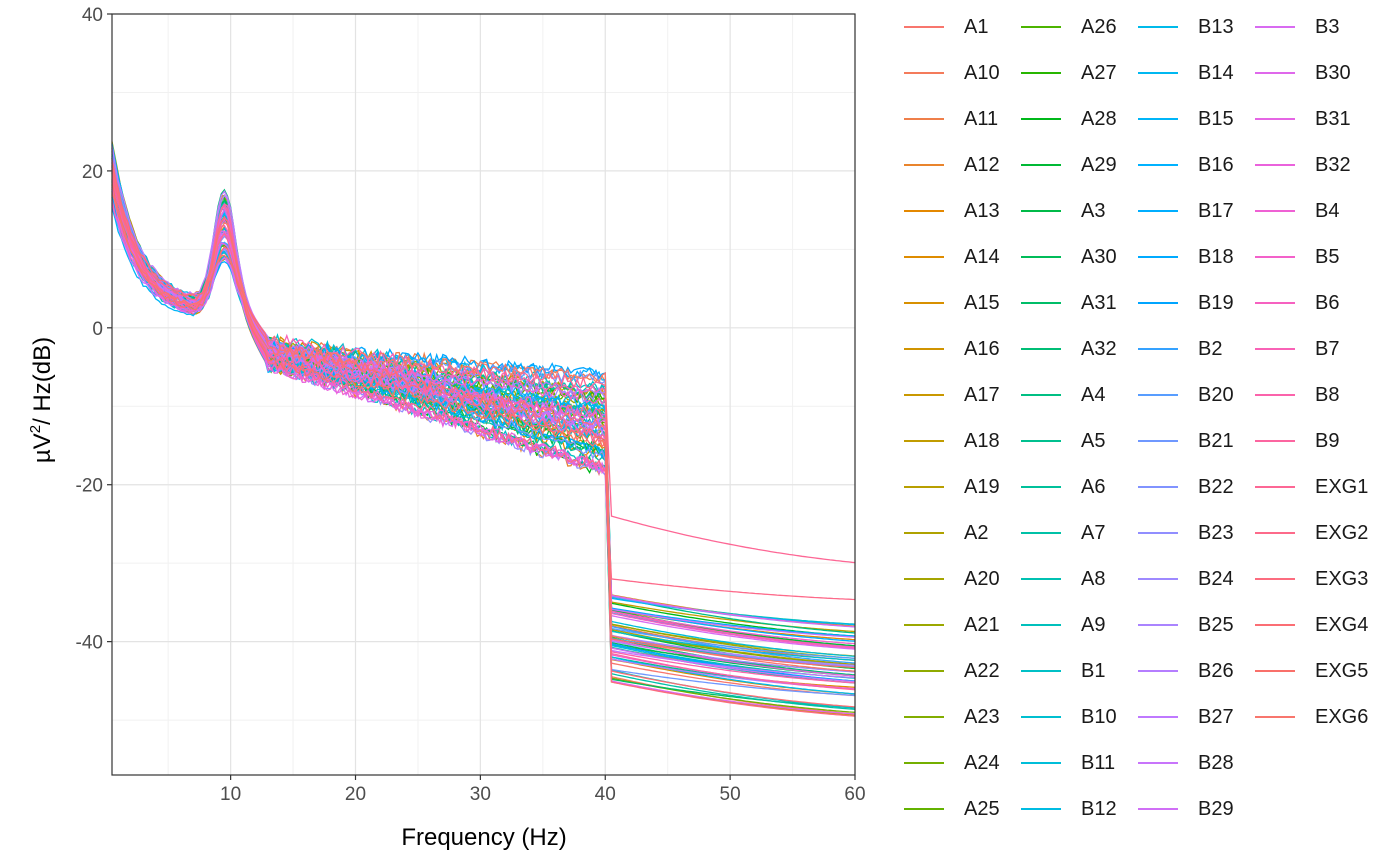  What do you see at coordinates (1301, 119) in the screenshot?
I see `legend-item: B31` at bounding box center [1301, 119].